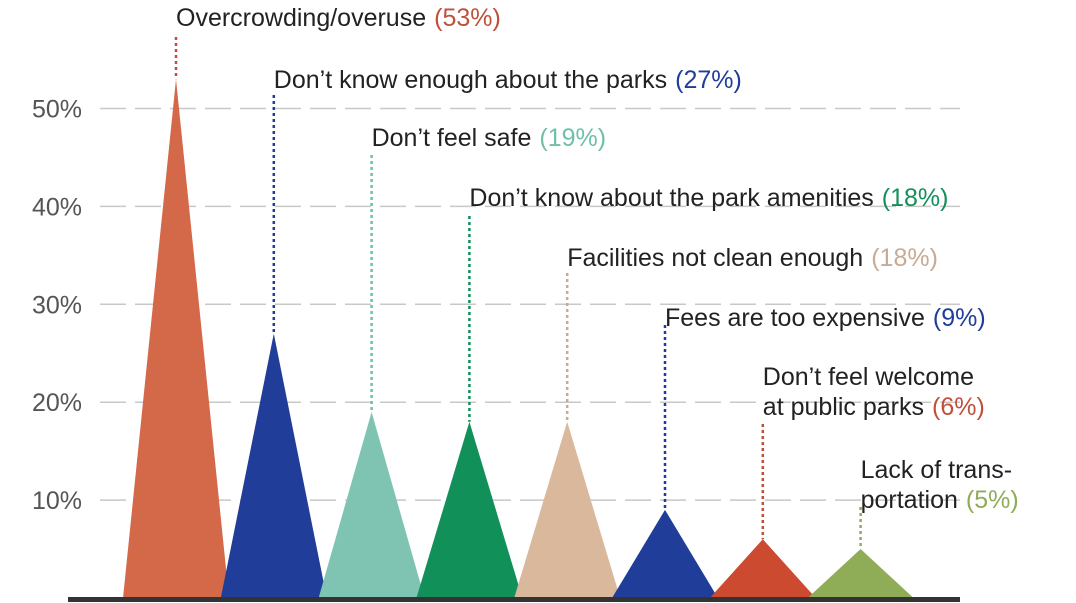  What do you see at coordinates (470, 80) in the screenshot?
I see `category-label-line: Don’t know enough about the parks` at bounding box center [470, 80].